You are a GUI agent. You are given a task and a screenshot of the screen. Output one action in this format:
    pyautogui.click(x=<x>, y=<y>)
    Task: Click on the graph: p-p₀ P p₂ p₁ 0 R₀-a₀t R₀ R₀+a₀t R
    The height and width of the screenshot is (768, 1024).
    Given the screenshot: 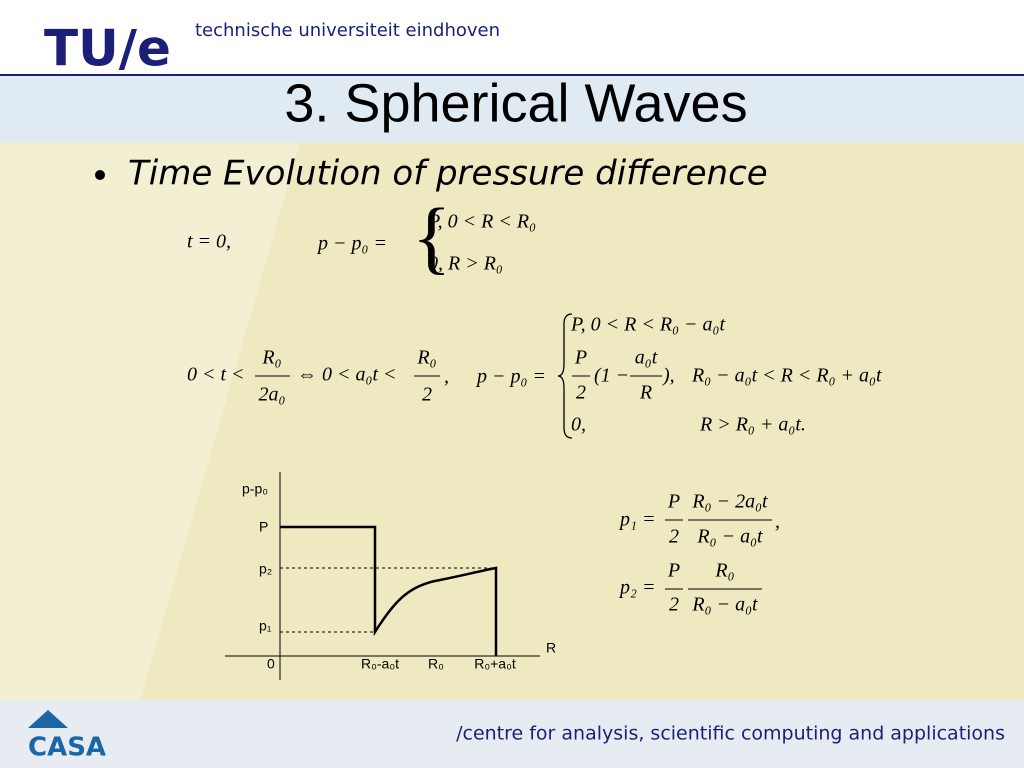 What is the action you would take?
    pyautogui.click(x=390, y=576)
    